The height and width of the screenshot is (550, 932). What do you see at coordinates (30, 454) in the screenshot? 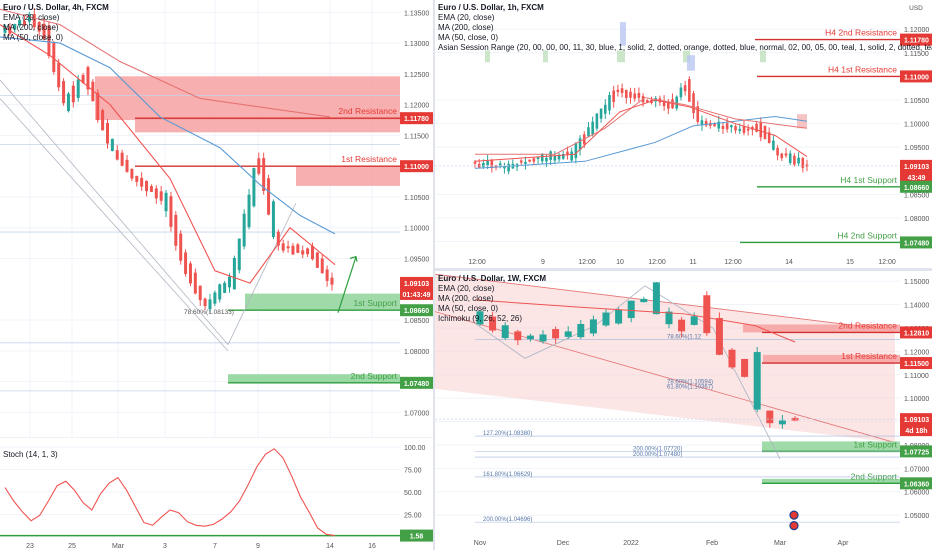
I see `stoch-title: Stoch (14, 1, 3)` at bounding box center [30, 454].